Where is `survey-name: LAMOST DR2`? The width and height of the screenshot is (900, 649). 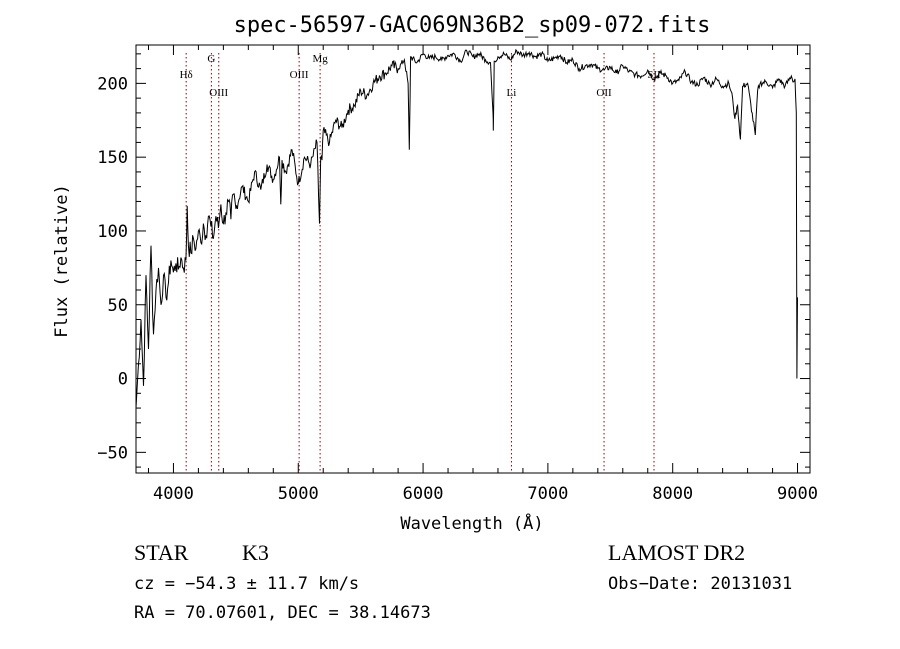
survey-name: LAMOST DR2 is located at coordinates (677, 552).